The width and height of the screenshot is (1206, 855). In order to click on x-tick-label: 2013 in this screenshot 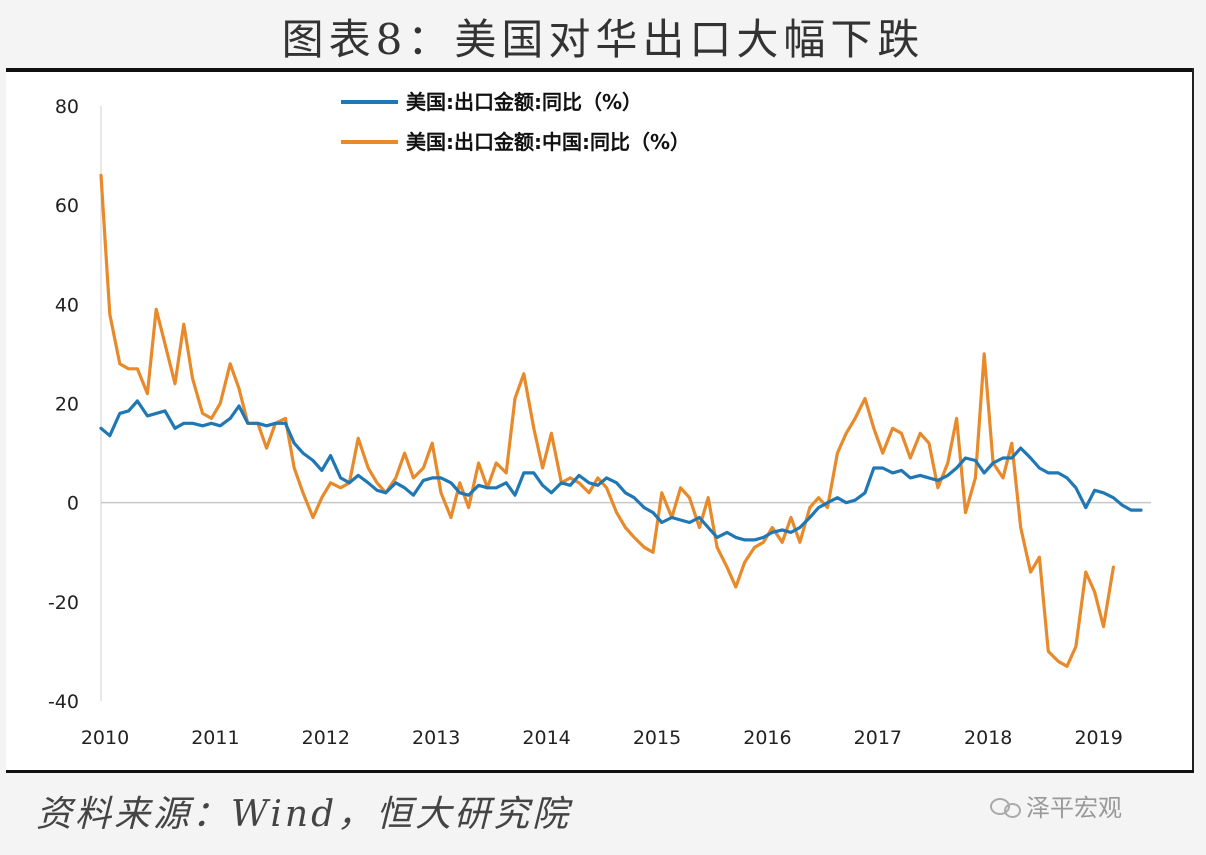, I will do `click(436, 738)`.